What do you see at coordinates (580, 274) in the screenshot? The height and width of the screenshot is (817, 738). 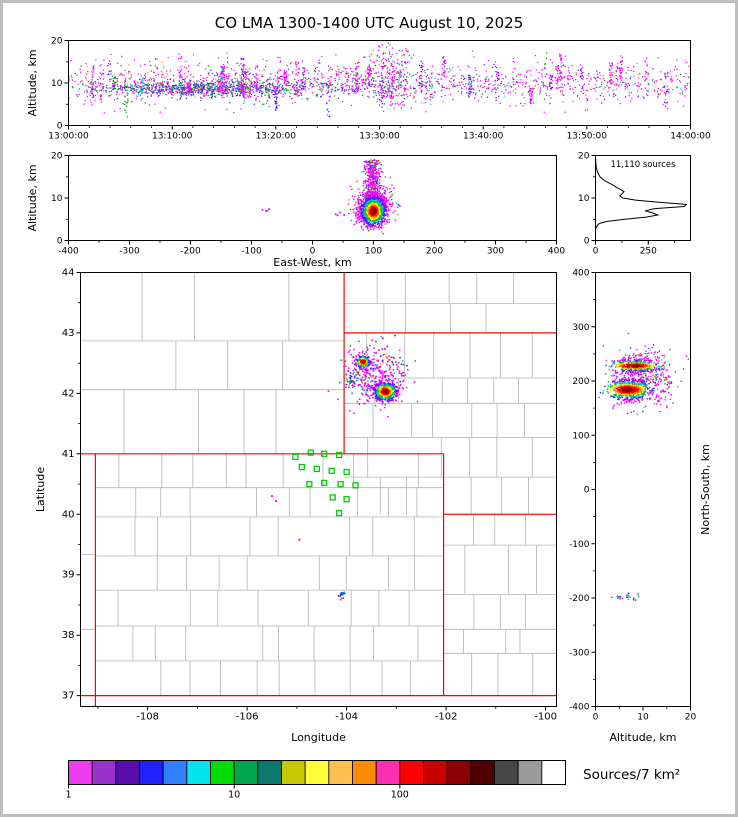 I see `y-tick-label: 400` at bounding box center [580, 274].